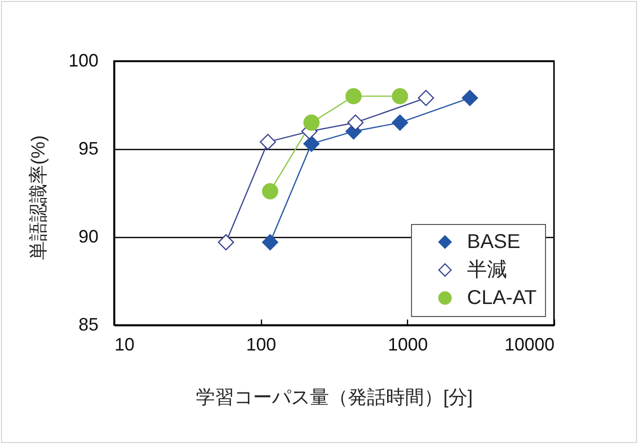  What do you see at coordinates (261, 344) in the screenshot?
I see `x-tick-label: 100` at bounding box center [261, 344].